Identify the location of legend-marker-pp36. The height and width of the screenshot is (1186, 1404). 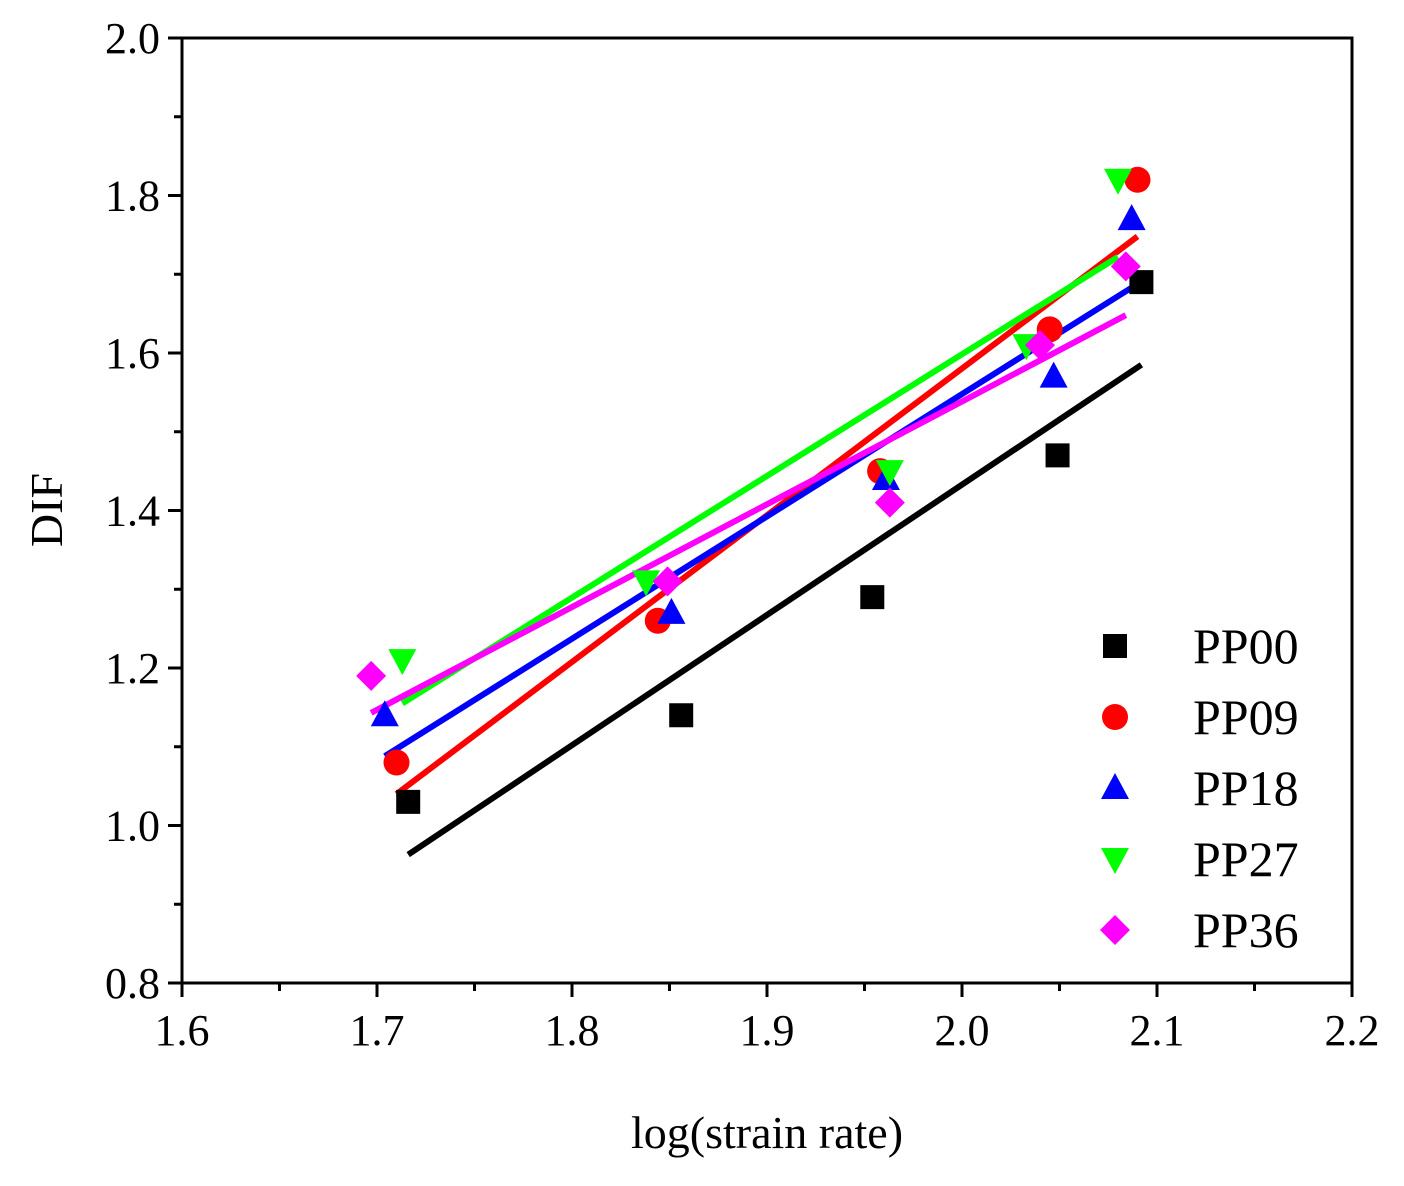
(1115, 930).